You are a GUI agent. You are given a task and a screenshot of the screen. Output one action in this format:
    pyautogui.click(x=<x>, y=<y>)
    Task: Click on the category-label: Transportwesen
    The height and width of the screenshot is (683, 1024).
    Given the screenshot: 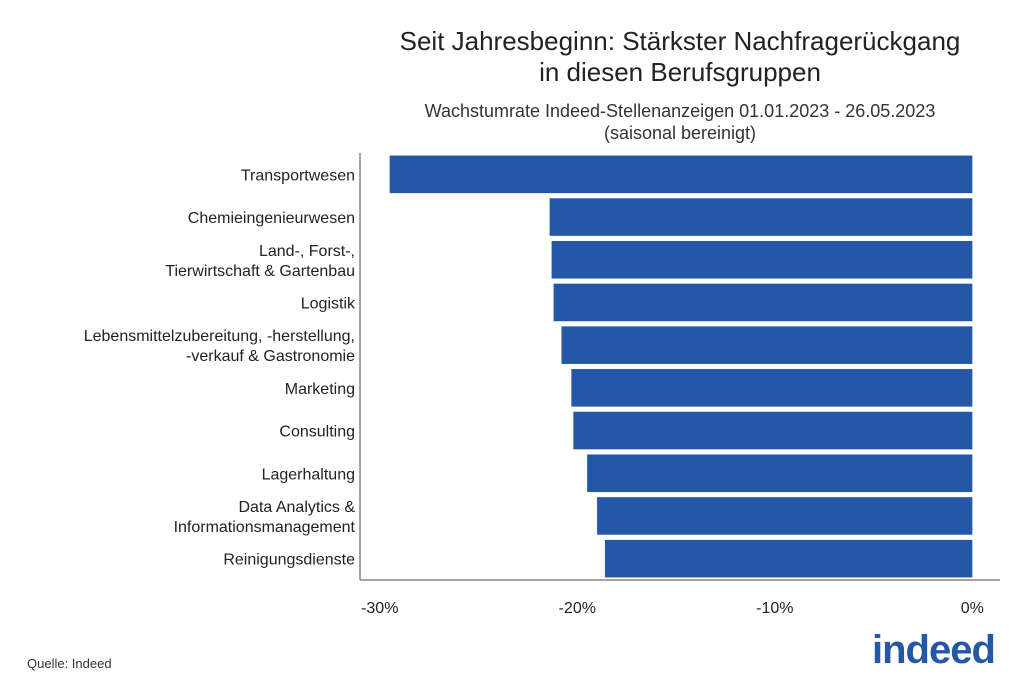 What is the action you would take?
    pyautogui.click(x=298, y=175)
    